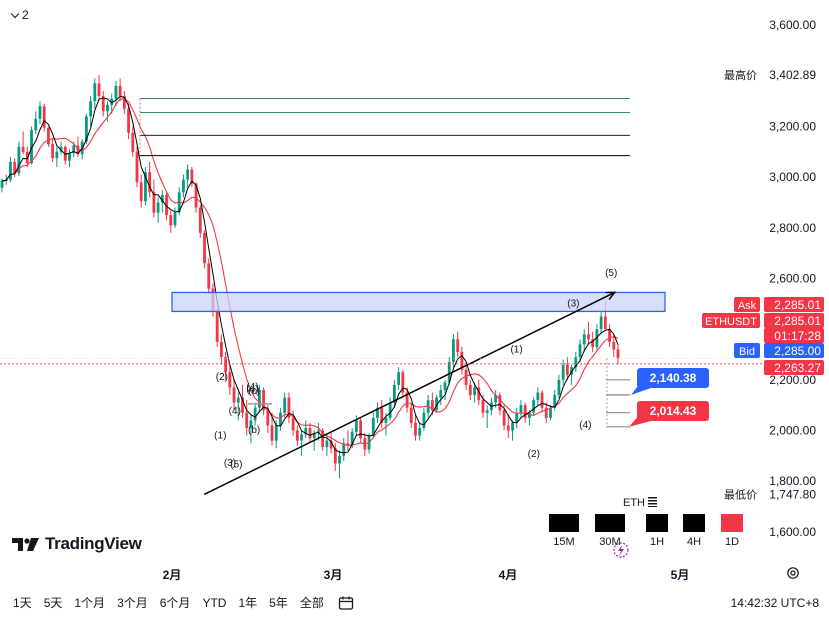 The image size is (829, 618). I want to click on range-button: 5年, so click(278, 603).